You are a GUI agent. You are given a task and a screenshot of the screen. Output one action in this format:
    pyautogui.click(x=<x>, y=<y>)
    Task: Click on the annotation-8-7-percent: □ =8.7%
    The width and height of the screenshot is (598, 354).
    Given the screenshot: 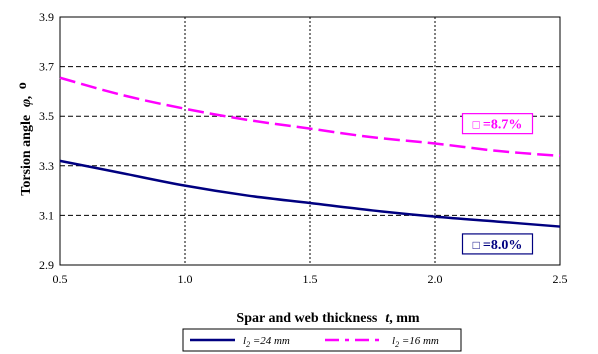 What is the action you would take?
    pyautogui.click(x=498, y=125)
    